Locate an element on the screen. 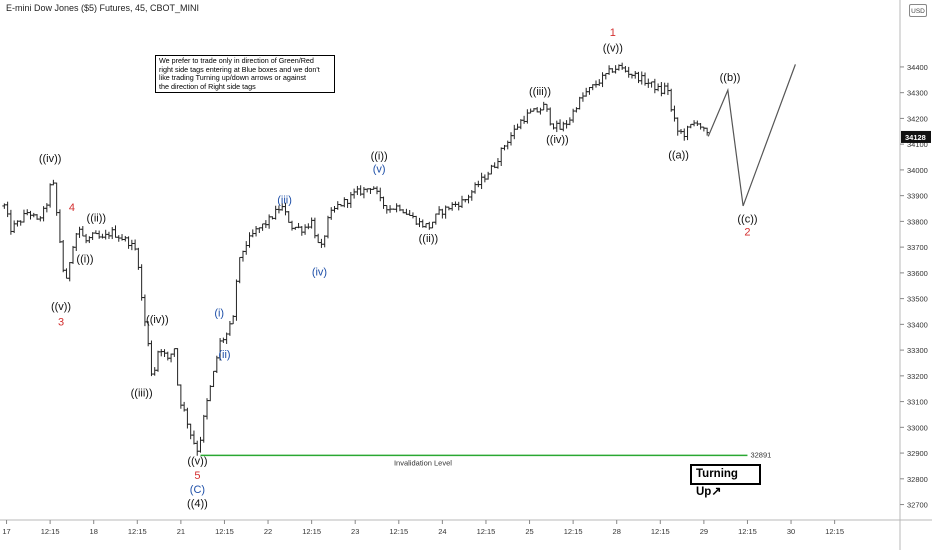 This screenshot has height=555, width=932. turning-up-box: Turning Up↗ is located at coordinates (725, 481).